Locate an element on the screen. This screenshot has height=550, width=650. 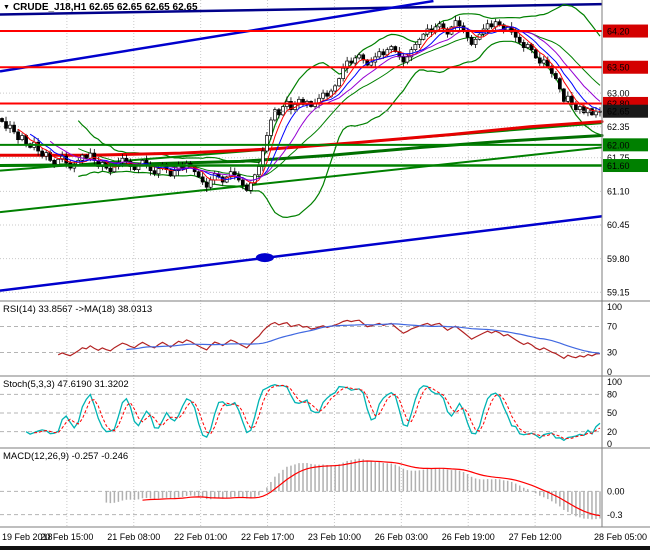
svg-text: 62.00 is located at coordinates (618, 145).